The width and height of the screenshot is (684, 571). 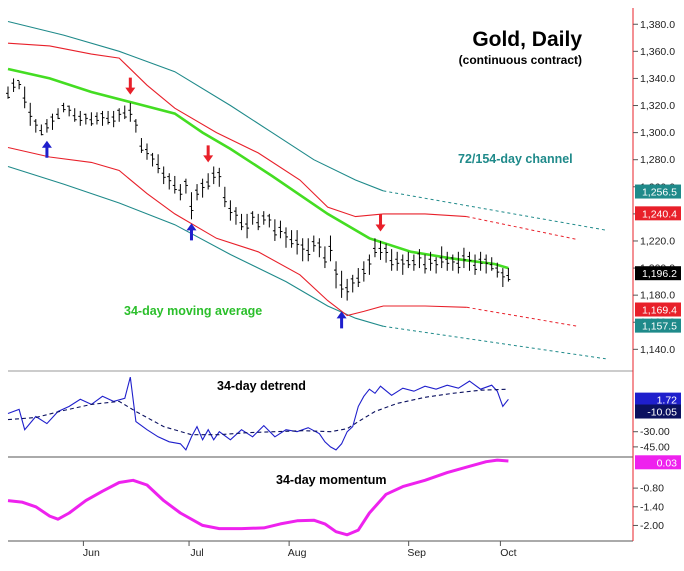 What do you see at coordinates (662, 413) in the screenshot?
I see `last-value-label: -10.05` at bounding box center [662, 413].